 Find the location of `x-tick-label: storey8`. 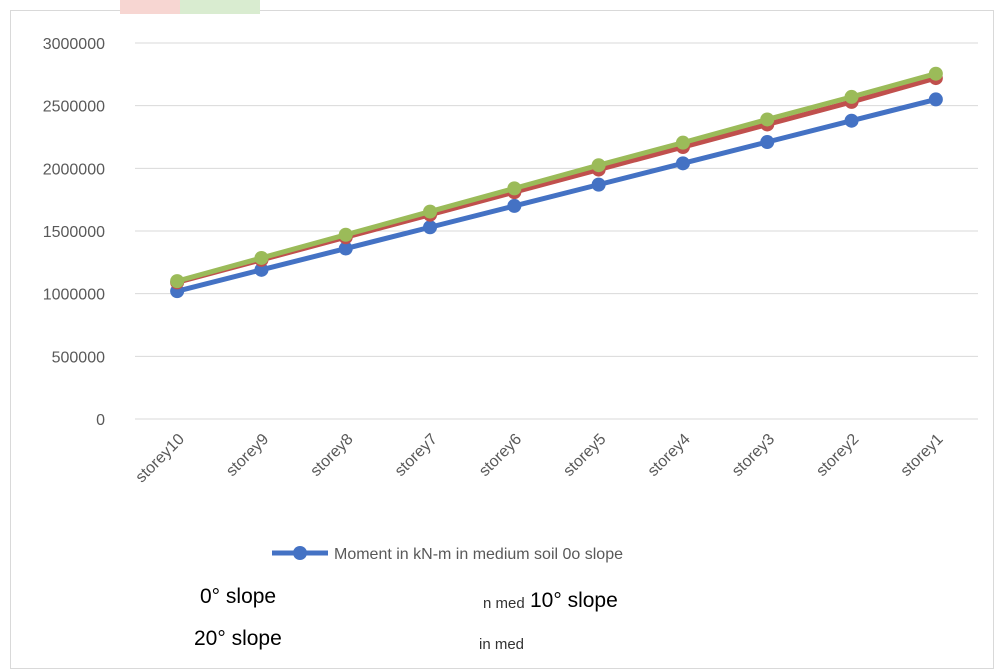

x-tick-label: storey8 is located at coordinates (331, 455).